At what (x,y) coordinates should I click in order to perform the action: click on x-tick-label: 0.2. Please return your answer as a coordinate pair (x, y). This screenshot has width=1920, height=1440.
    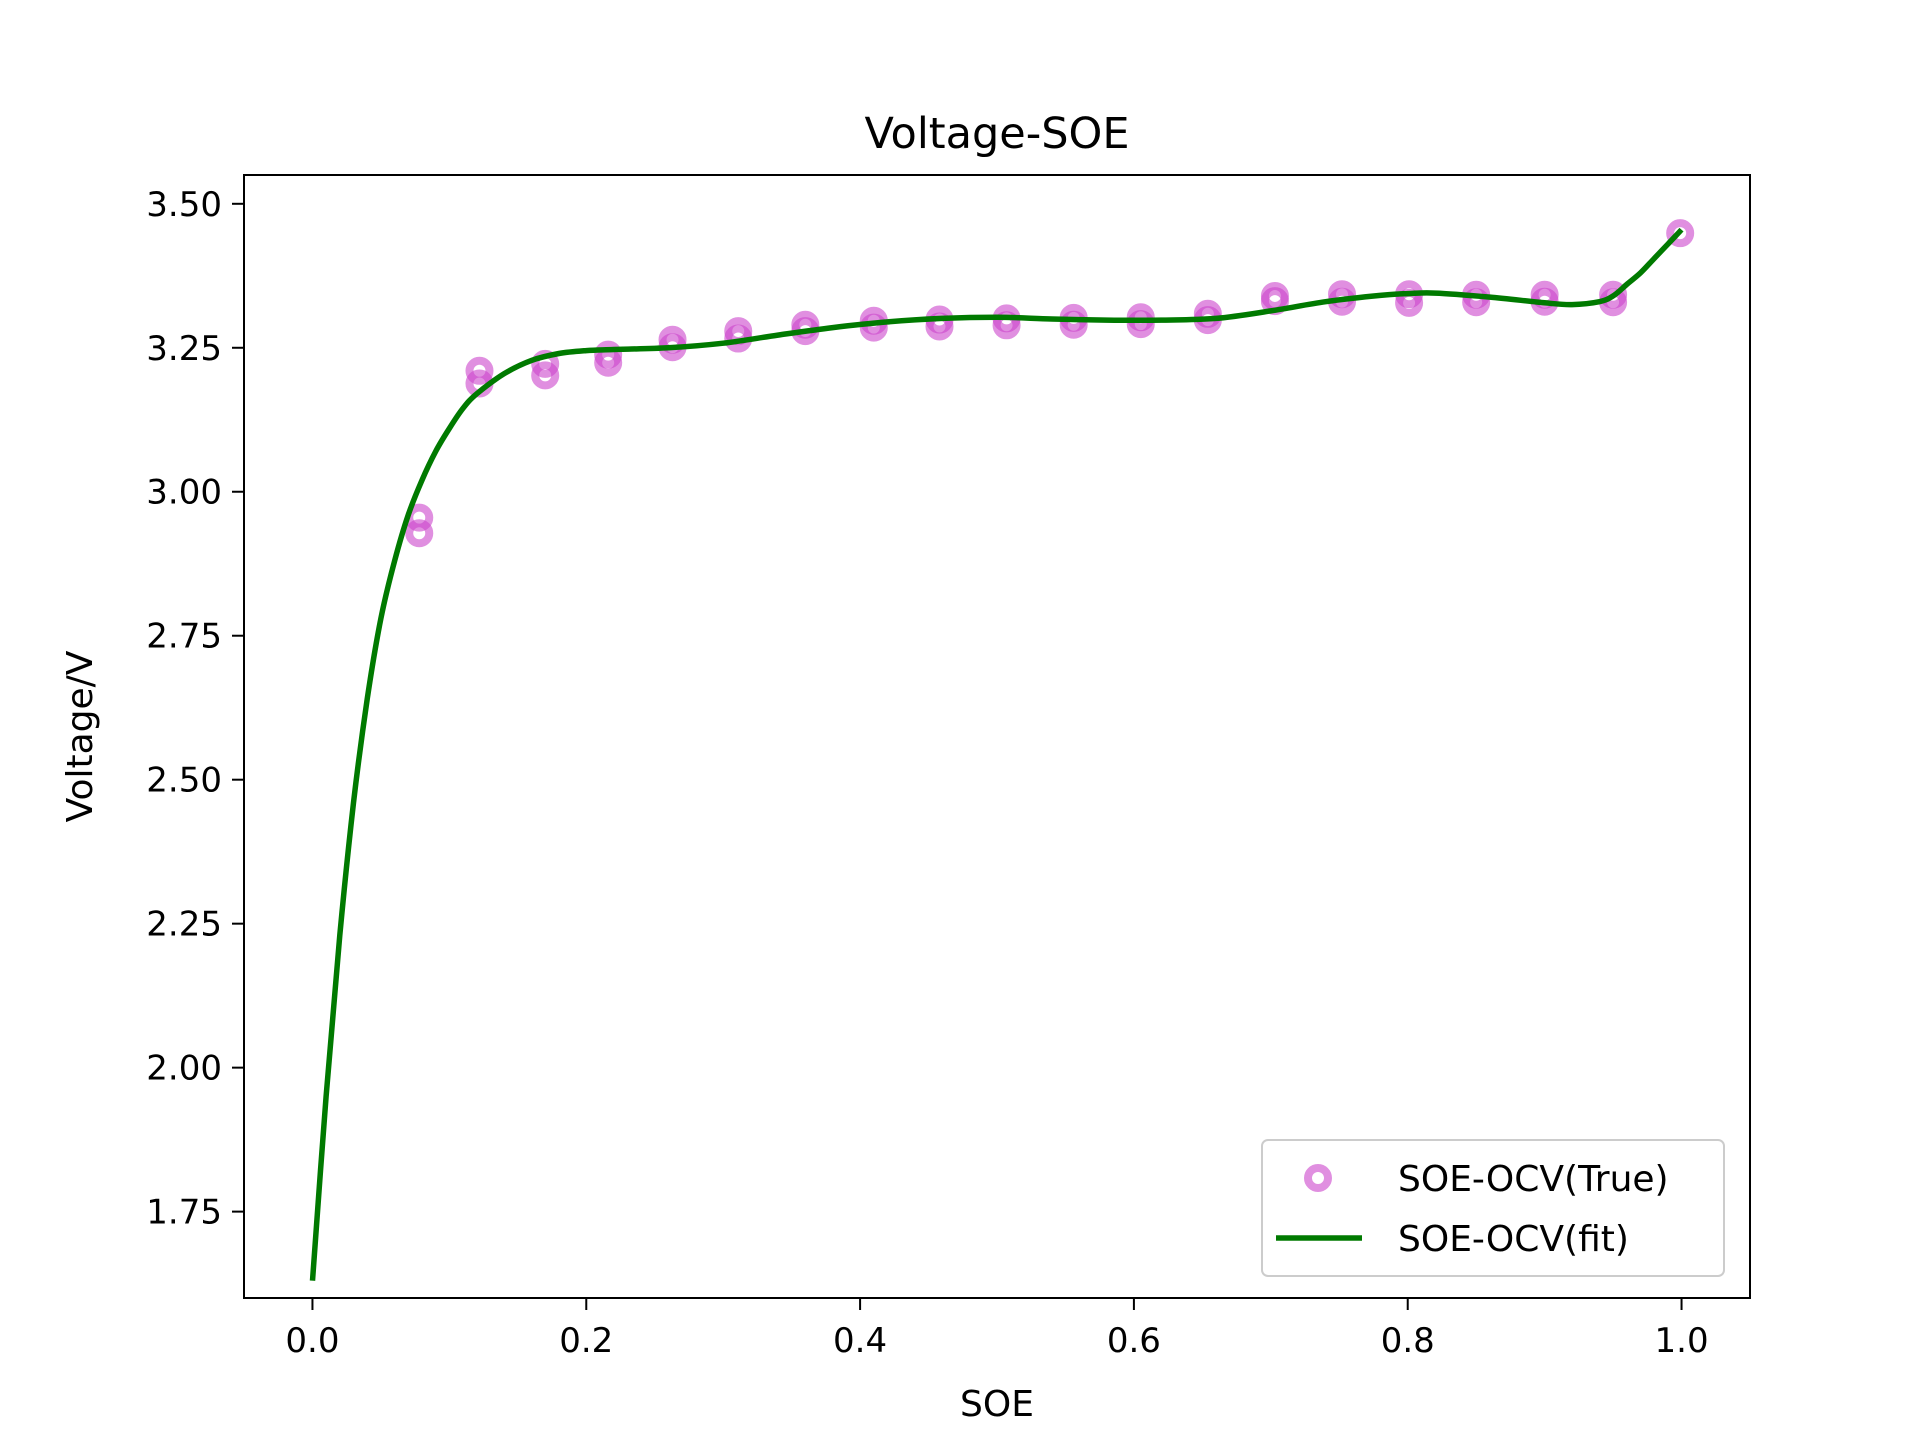
    Looking at the image, I should click on (586, 1341).